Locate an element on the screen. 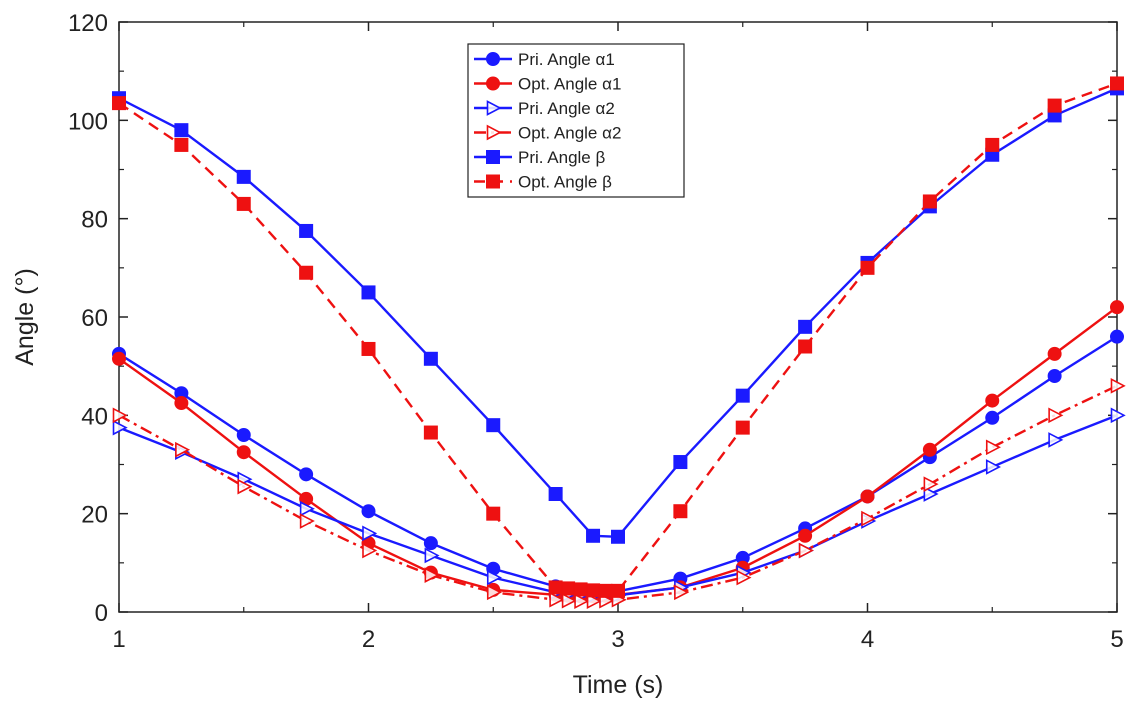 The width and height of the screenshot is (1130, 702). legend-label: Pri. Angle α2 is located at coordinates (566, 108).